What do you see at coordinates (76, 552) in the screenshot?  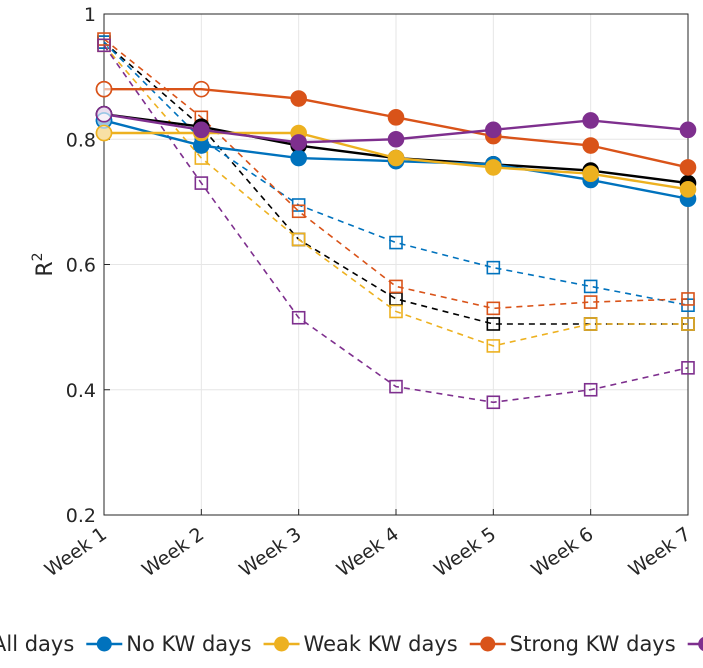 I see `x-tick-label: Week 1` at bounding box center [76, 552].